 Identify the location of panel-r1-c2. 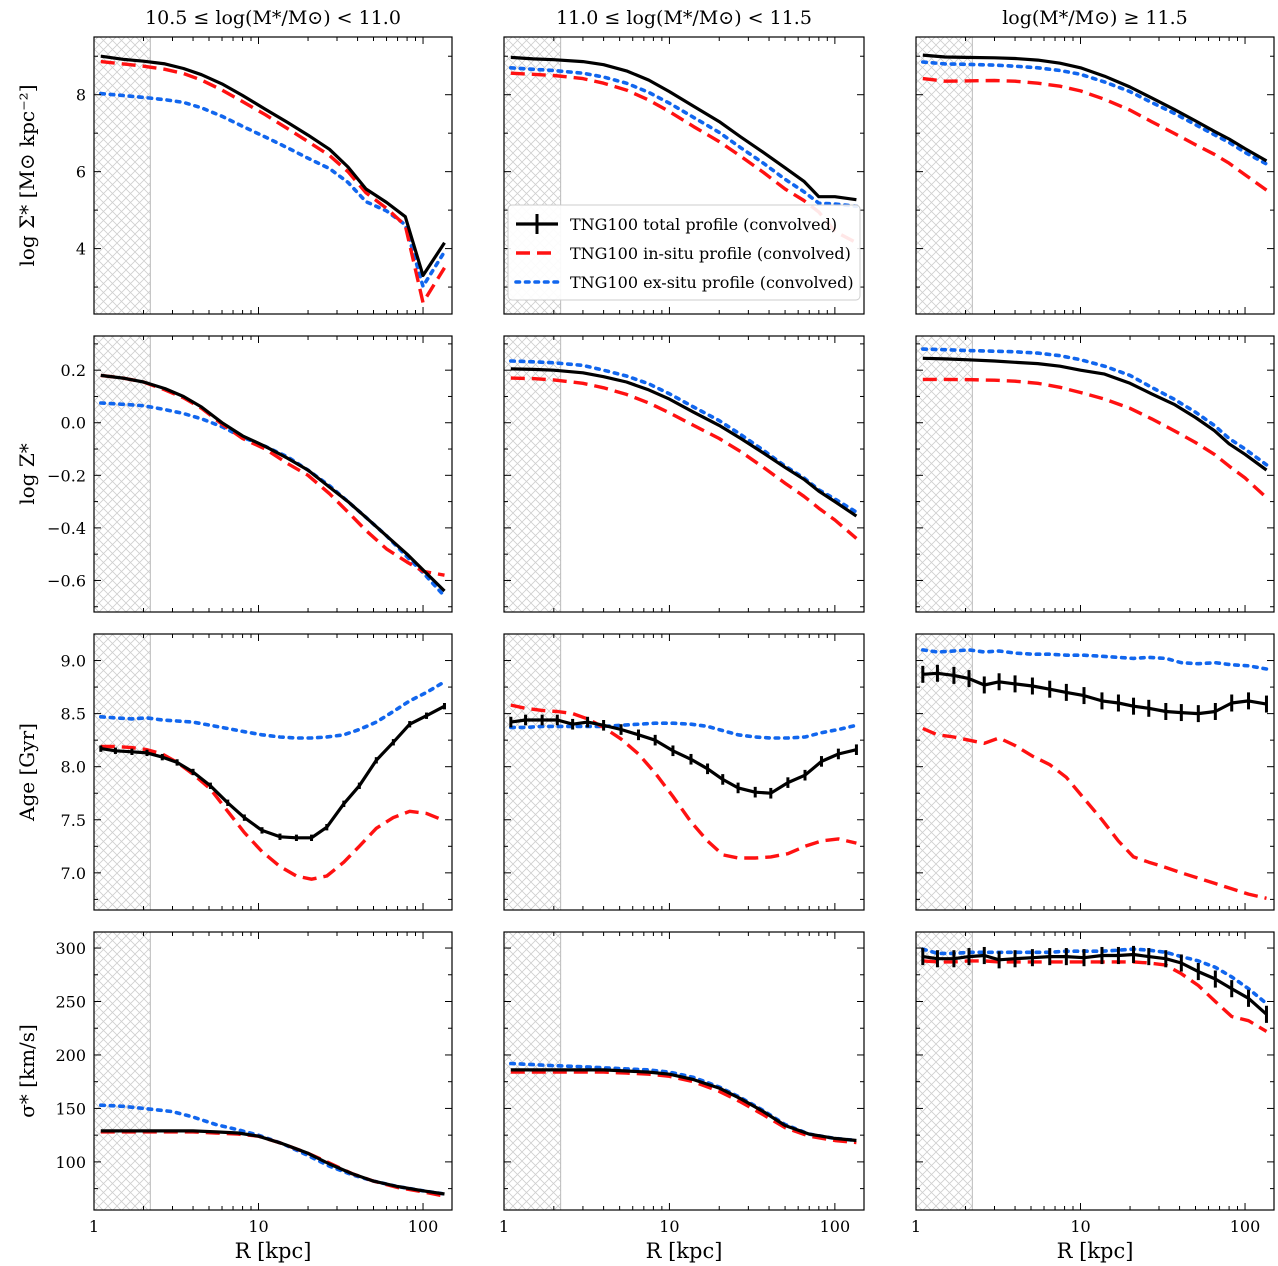
(1095, 474).